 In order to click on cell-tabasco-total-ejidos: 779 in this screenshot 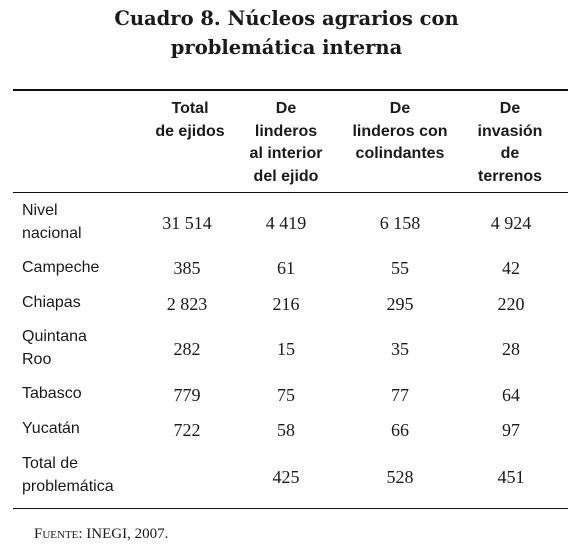, I will do `click(187, 395)`.